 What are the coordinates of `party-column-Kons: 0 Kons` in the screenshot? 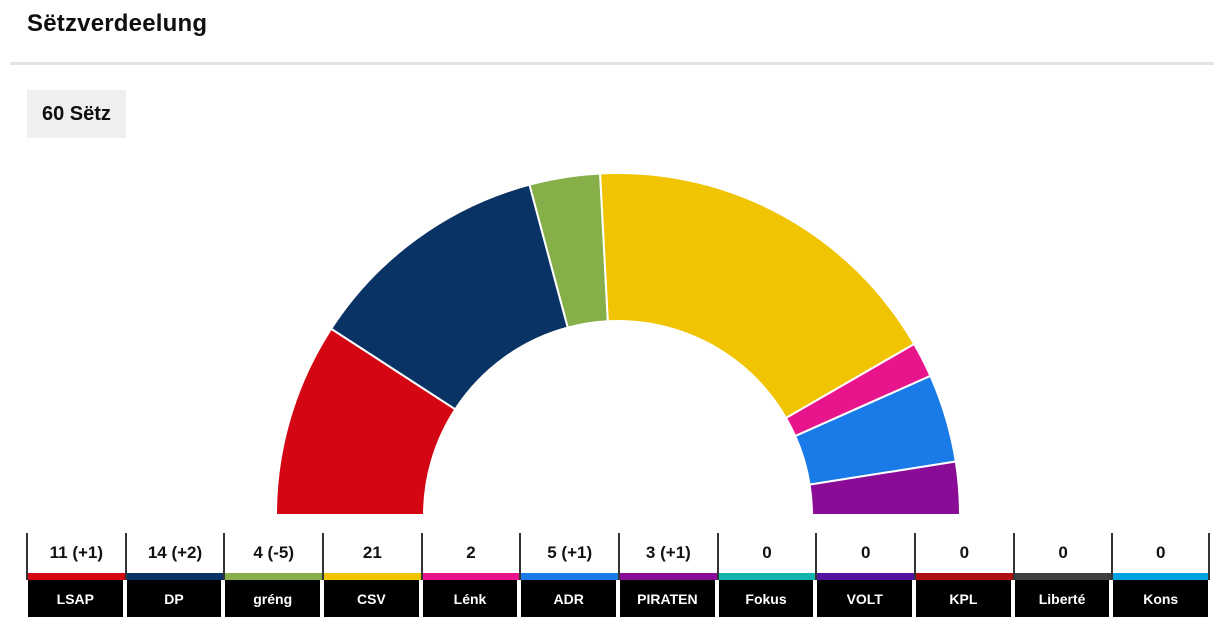 It's located at (1161, 575).